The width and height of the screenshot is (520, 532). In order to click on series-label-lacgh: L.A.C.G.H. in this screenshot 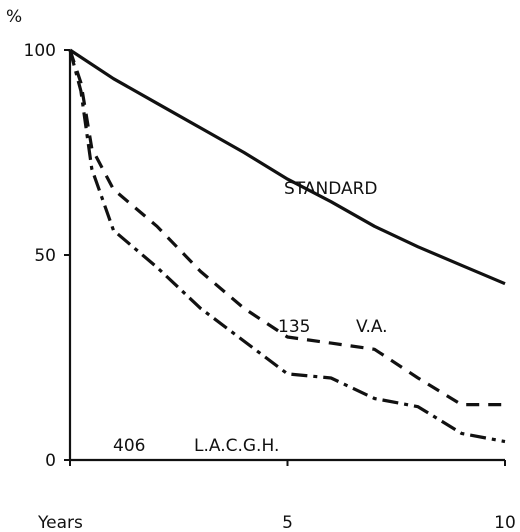, I will do `click(236, 446)`.